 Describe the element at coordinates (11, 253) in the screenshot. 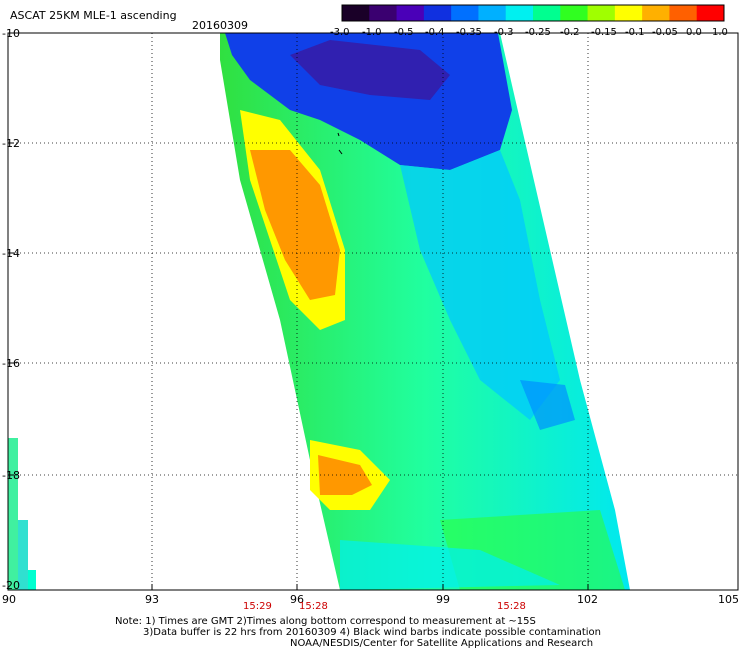

I see `y-tick-label: -14` at that location.